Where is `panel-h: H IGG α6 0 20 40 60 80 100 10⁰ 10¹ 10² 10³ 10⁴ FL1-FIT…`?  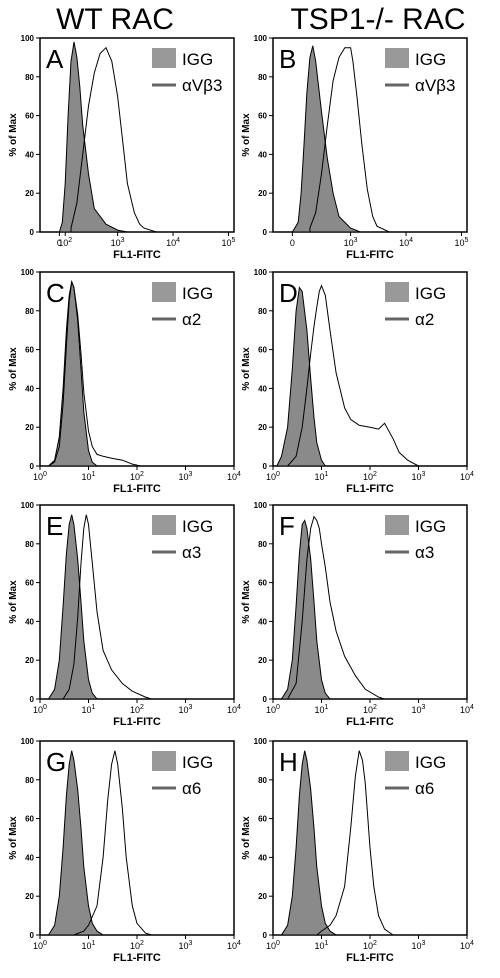 panel-h: H IGG α6 0 20 40 60 80 100 10⁰ 10¹ 10² 10³ 10⁴ FL1-FIT… is located at coordinates (357, 850).